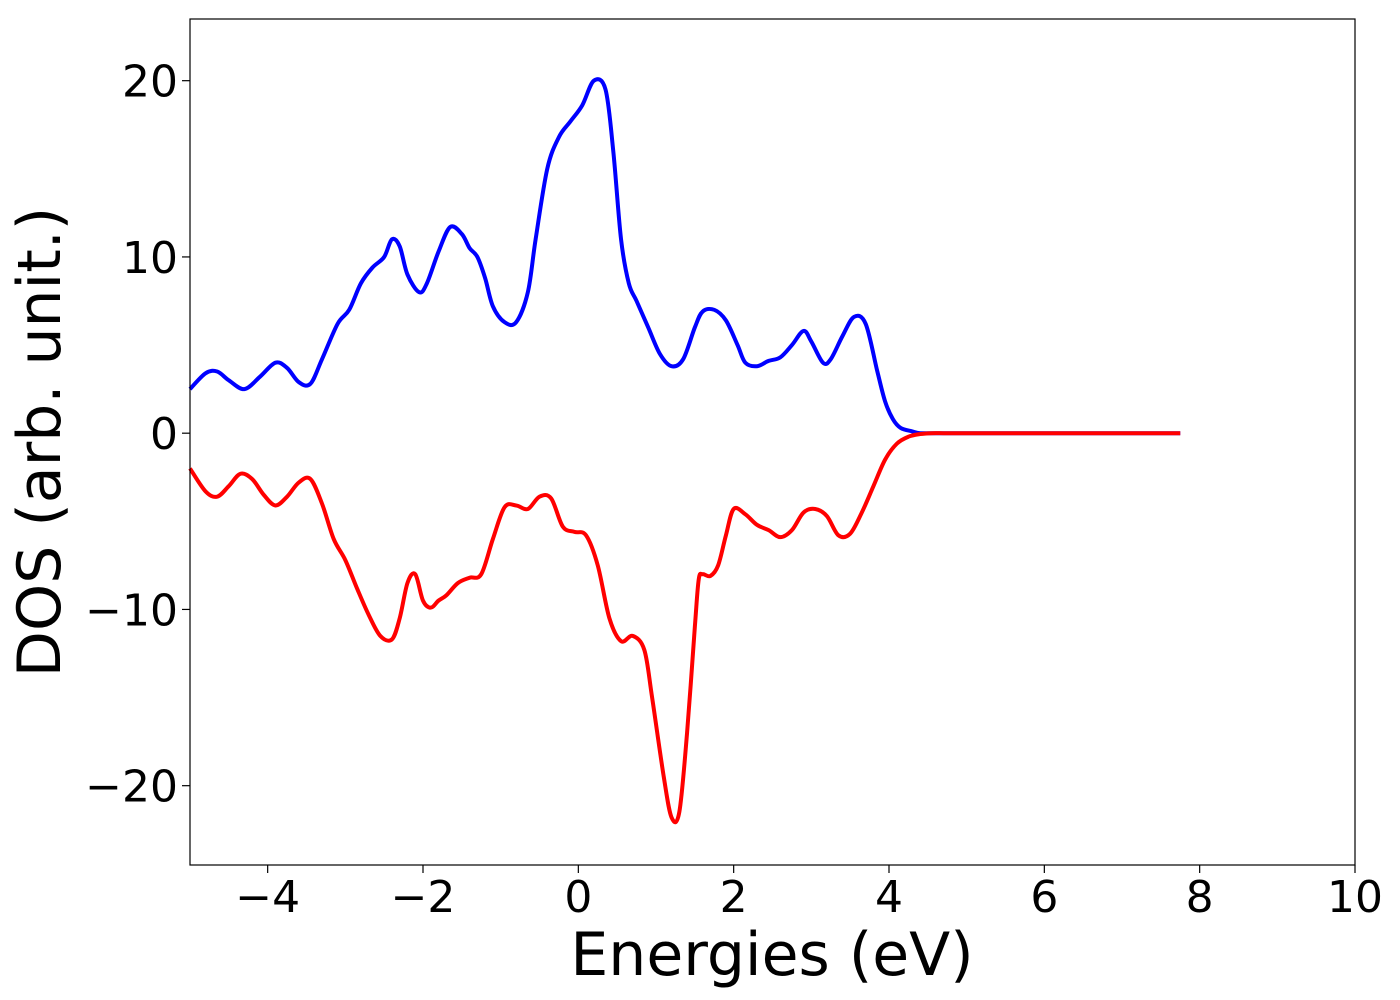 Image resolution: width=1400 pixels, height=1000 pixels. I want to click on x-tick-label: 8, so click(1200, 897).